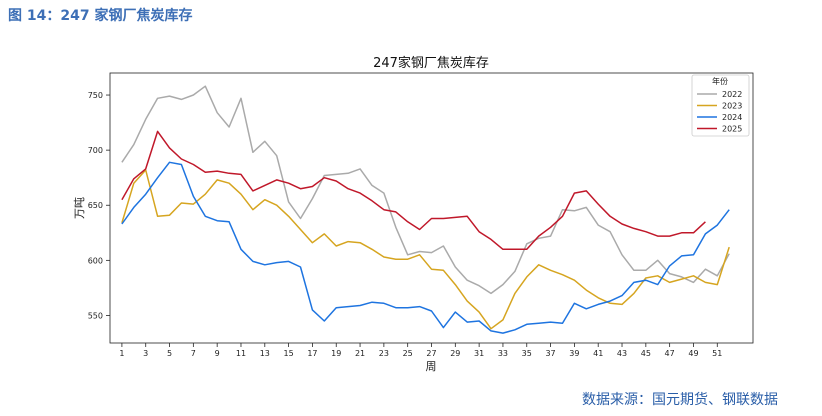 The image size is (822, 416). Describe the element at coordinates (455, 353) in the screenshot. I see `x-tick-label: 29` at that location.